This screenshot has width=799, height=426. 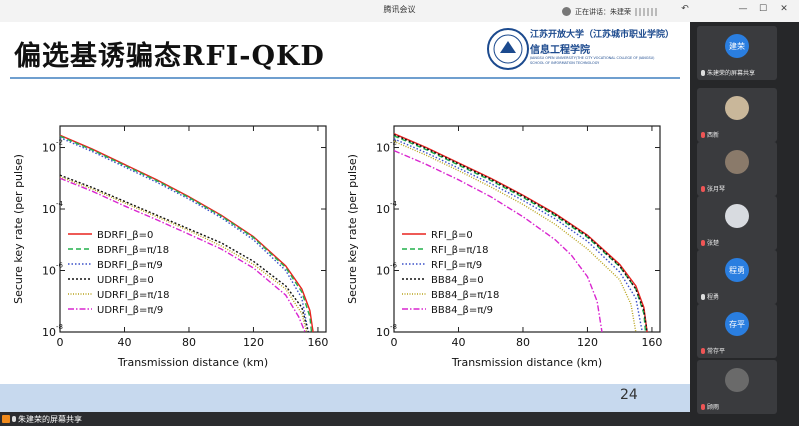 I want to click on participant-tile: 顾雨, so click(x=737, y=387).